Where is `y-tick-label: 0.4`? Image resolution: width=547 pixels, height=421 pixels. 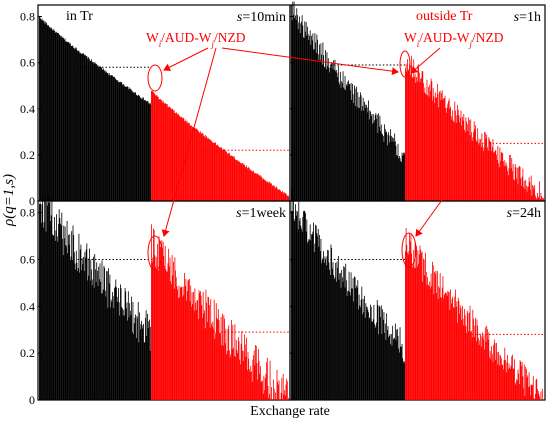
y-tick-label: 0.4 is located at coordinates (27, 109).